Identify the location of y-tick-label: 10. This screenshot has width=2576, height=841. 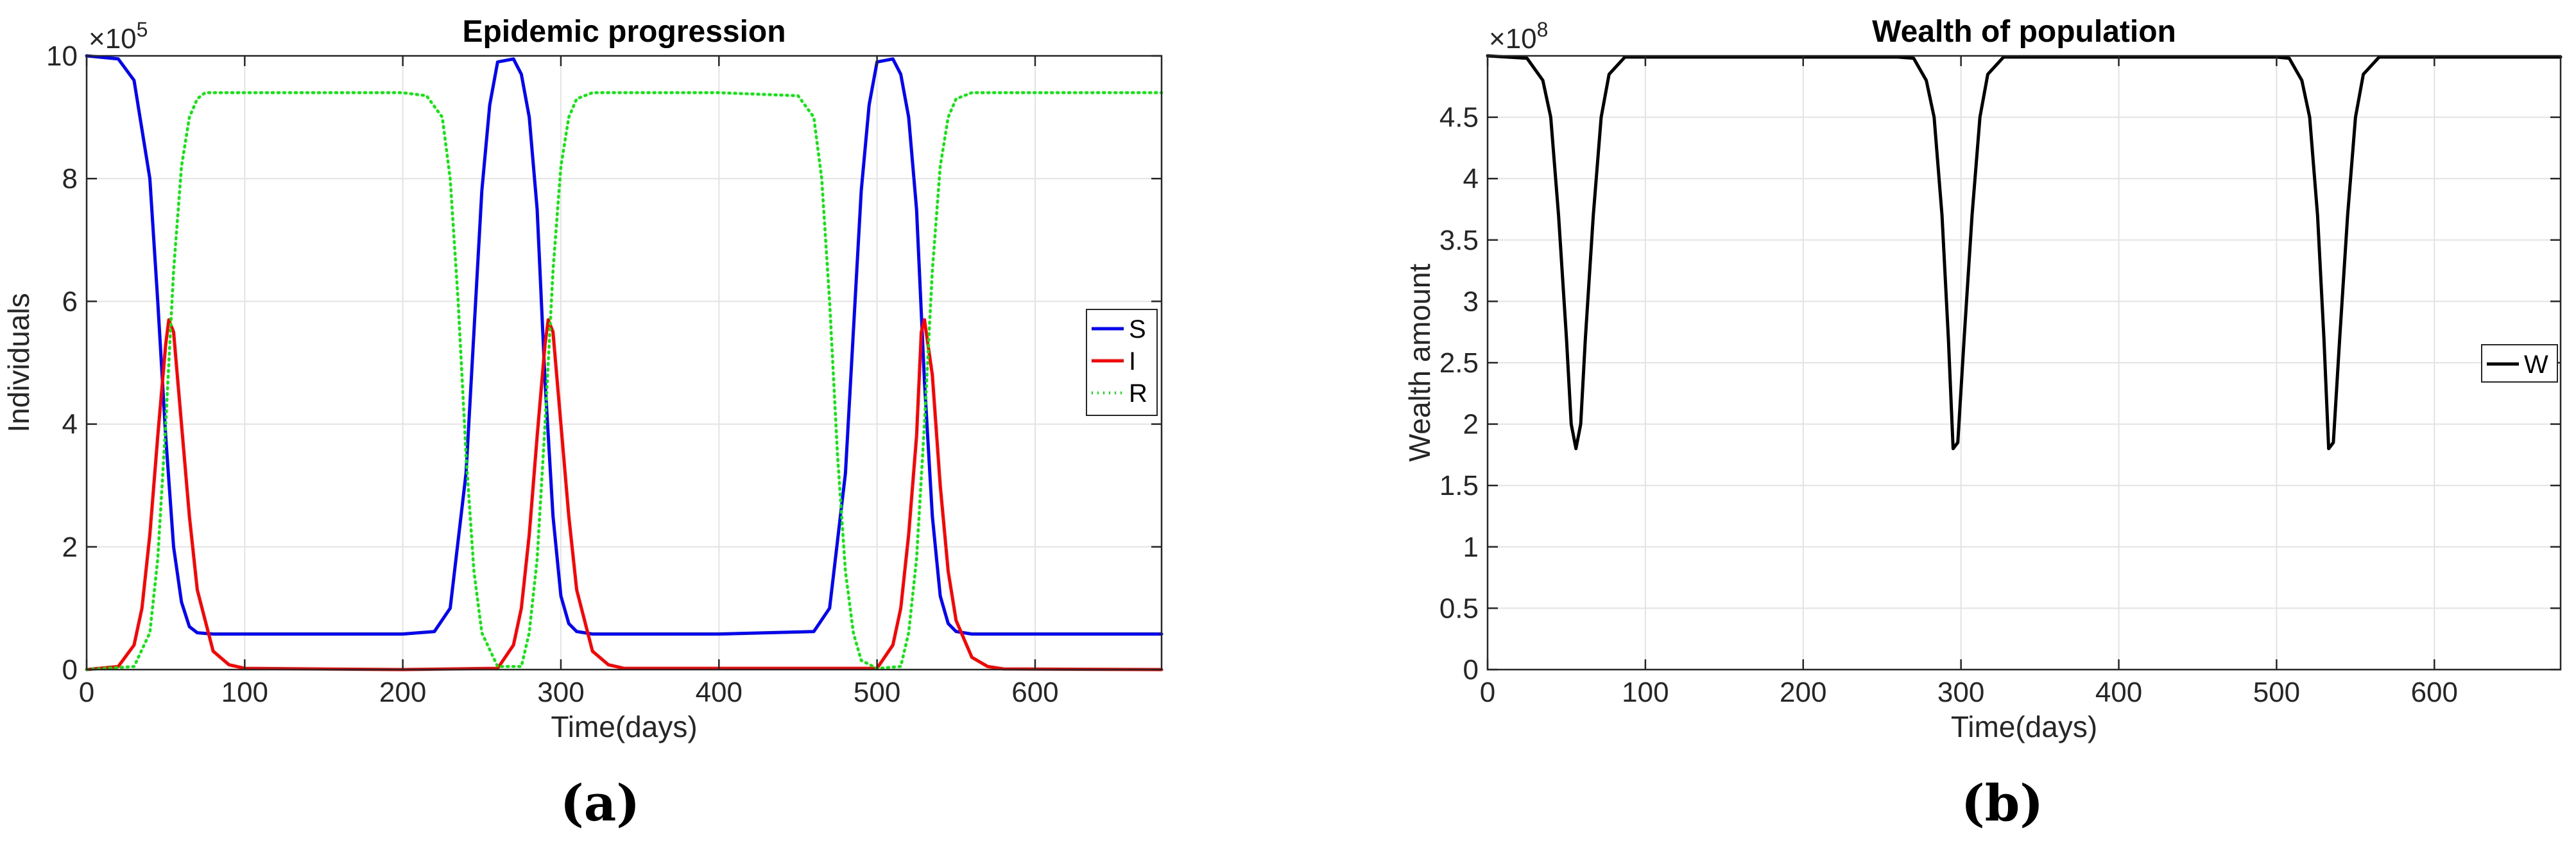
(62, 56).